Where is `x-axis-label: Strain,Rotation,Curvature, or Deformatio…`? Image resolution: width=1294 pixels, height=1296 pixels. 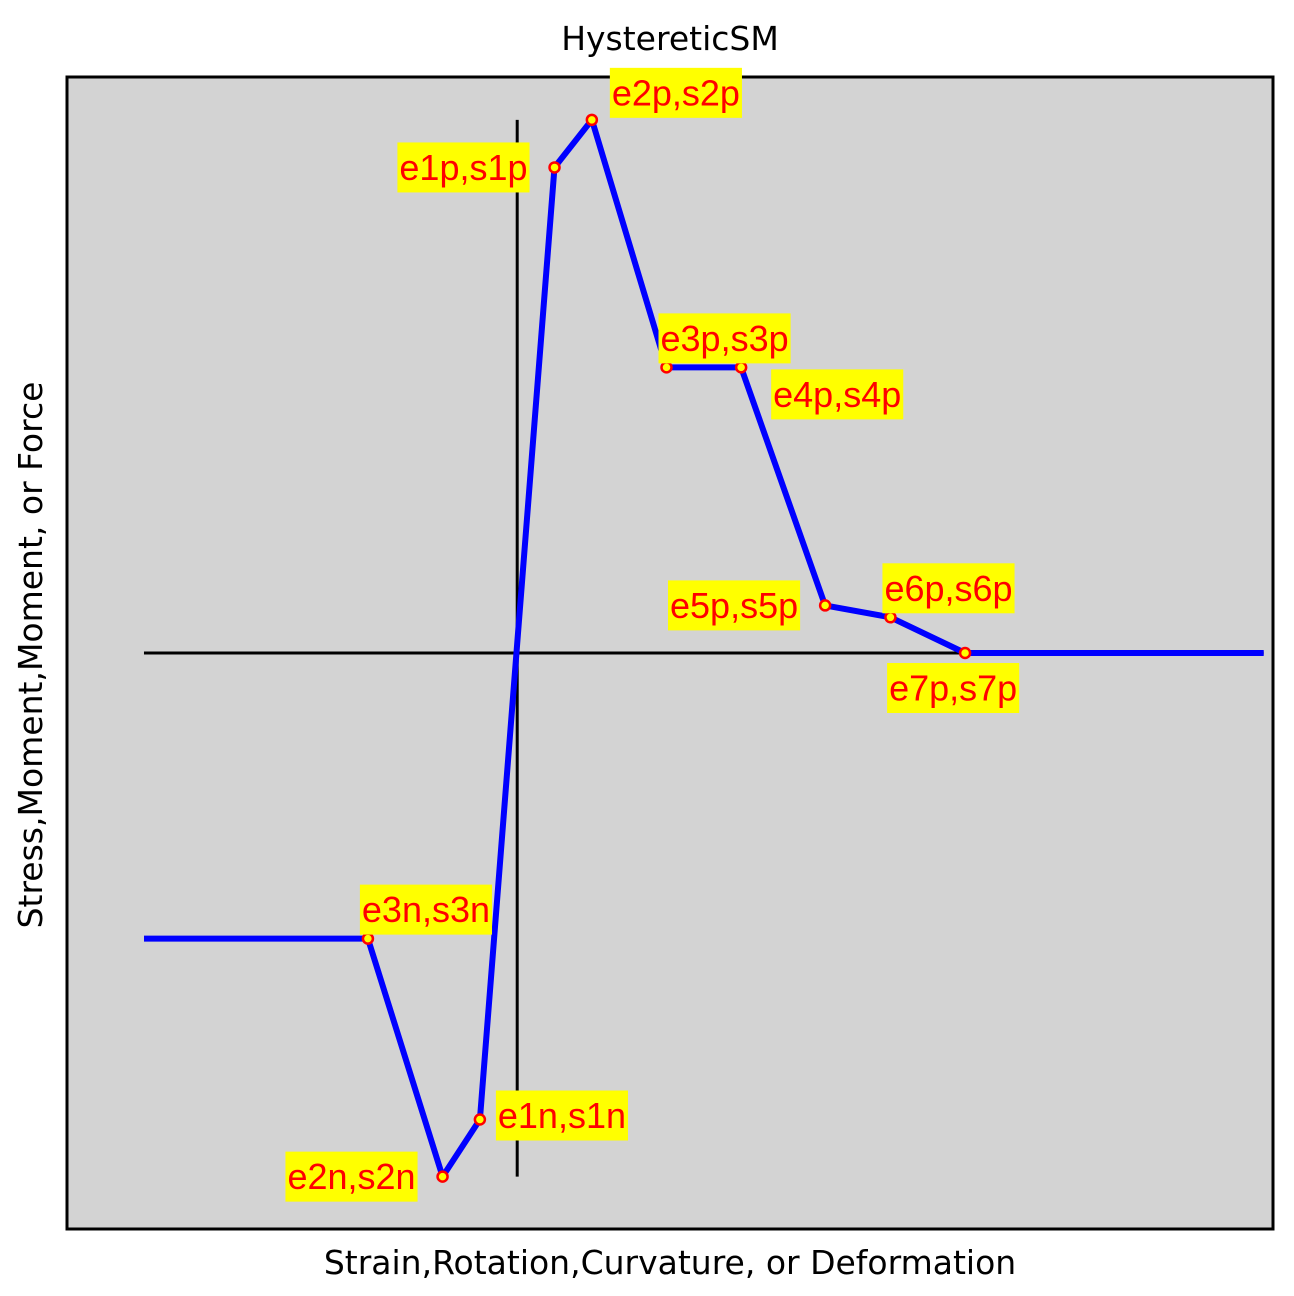 x-axis-label: Strain,Rotation,Curvature, or Deformatio… is located at coordinates (670, 1262).